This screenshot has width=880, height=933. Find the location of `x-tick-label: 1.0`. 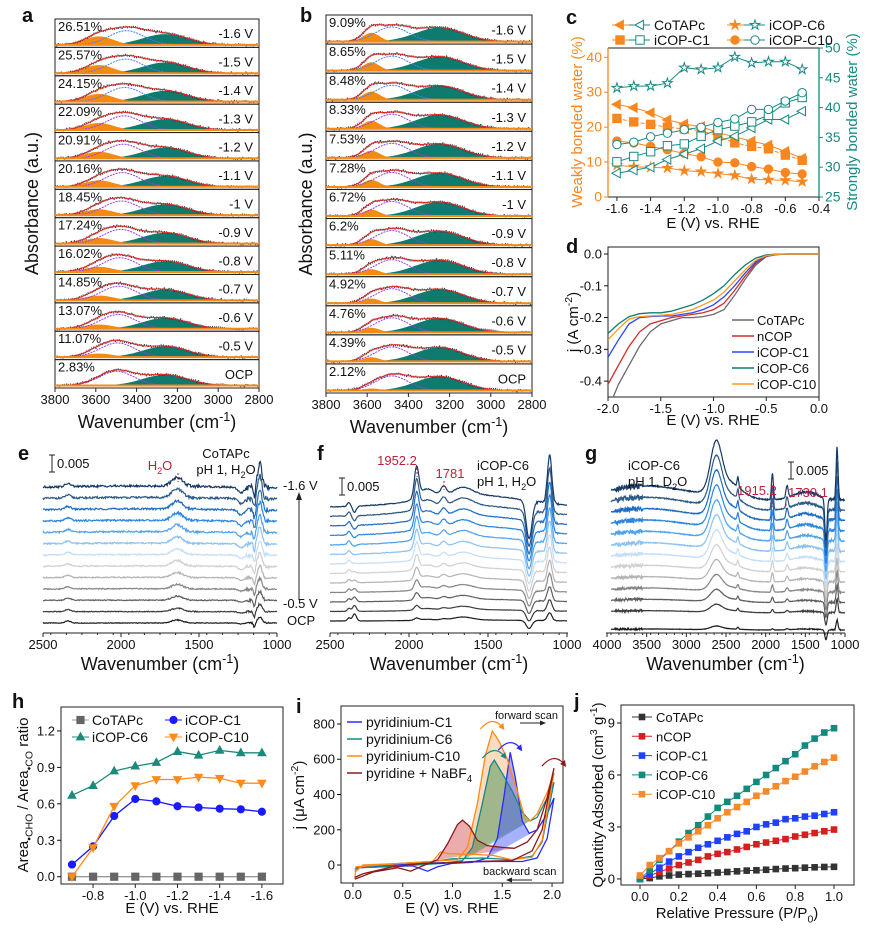

x-tick-label: 1.0 is located at coordinates (834, 896).